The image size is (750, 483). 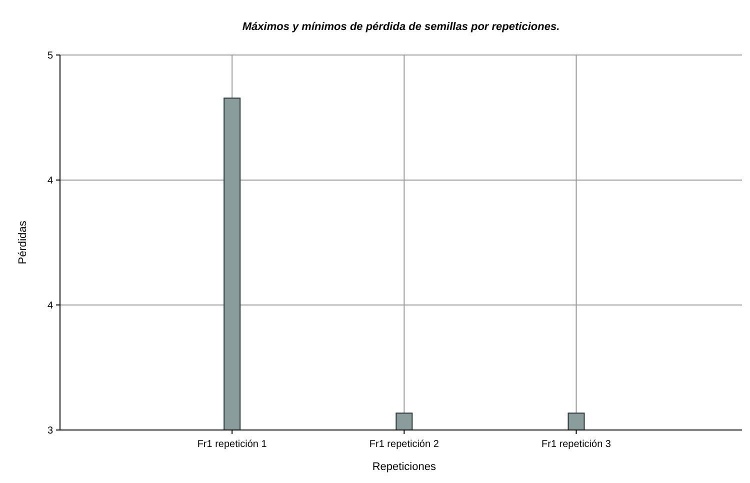 What do you see at coordinates (404, 467) in the screenshot?
I see `x-axis-title: Repeticiones` at bounding box center [404, 467].